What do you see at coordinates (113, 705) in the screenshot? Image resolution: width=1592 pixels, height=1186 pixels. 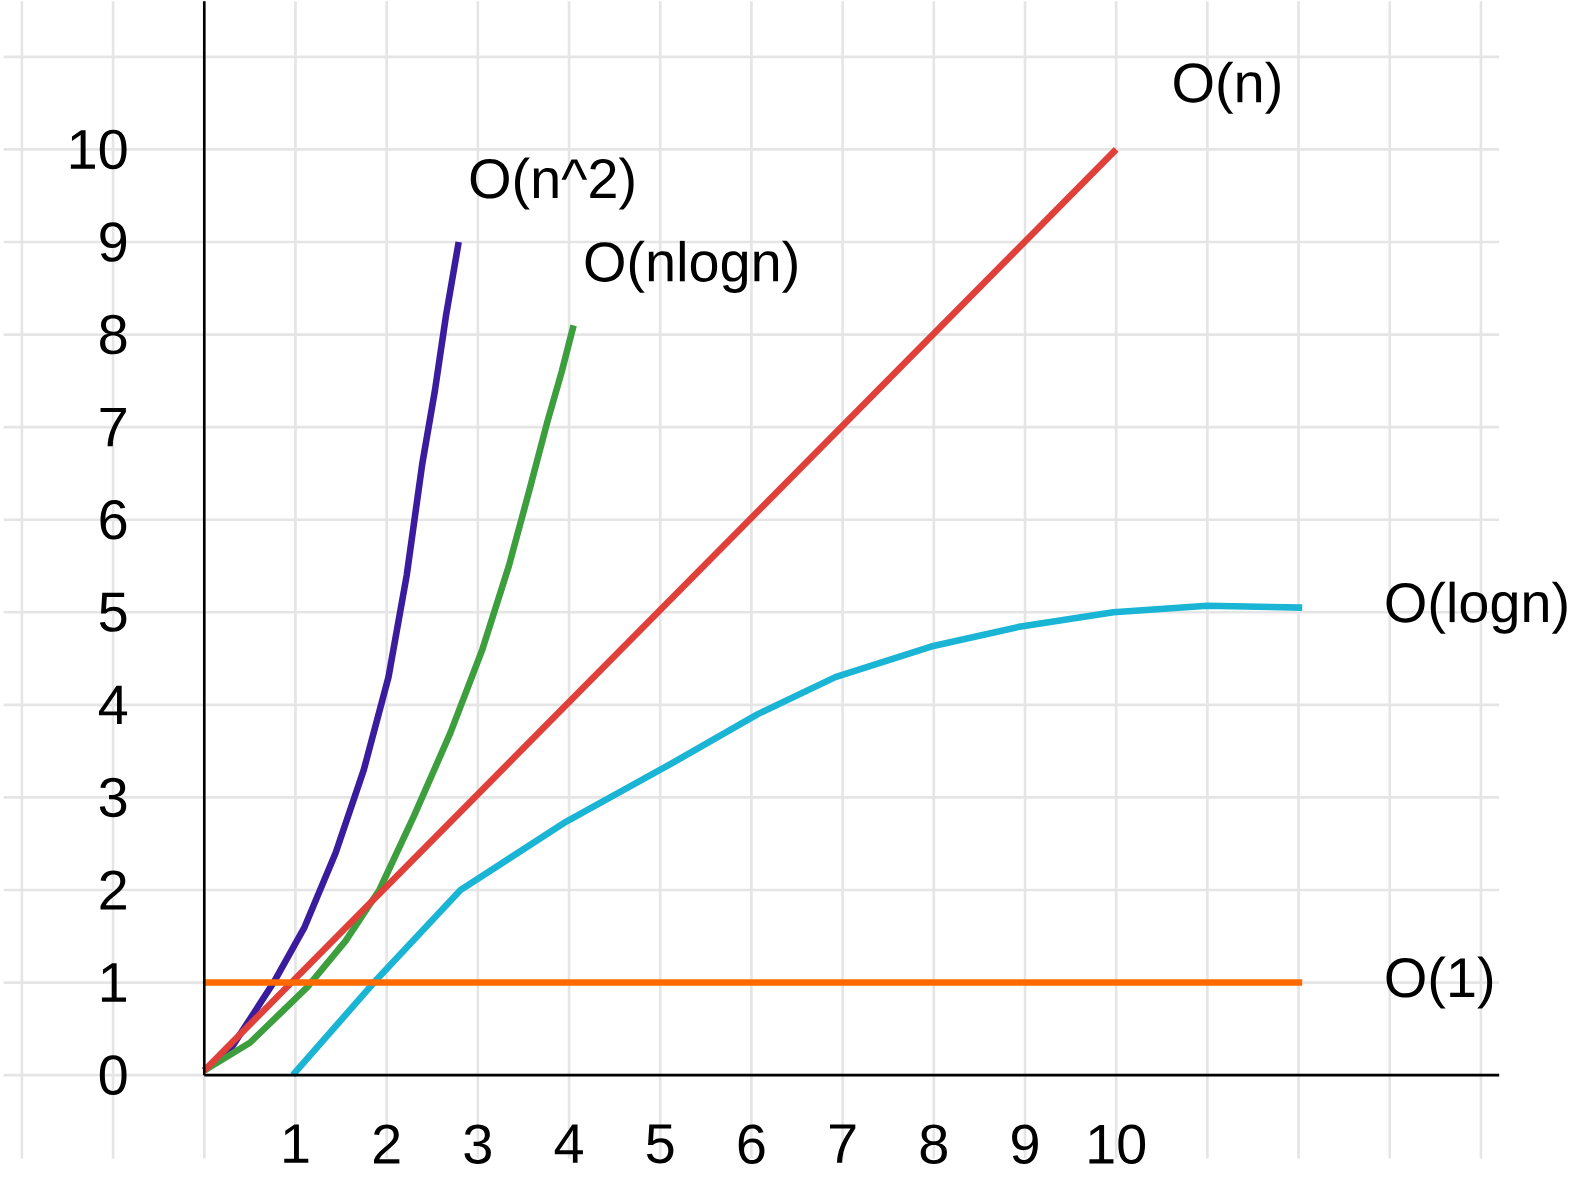 I see `y-tick-label: 4` at bounding box center [113, 705].